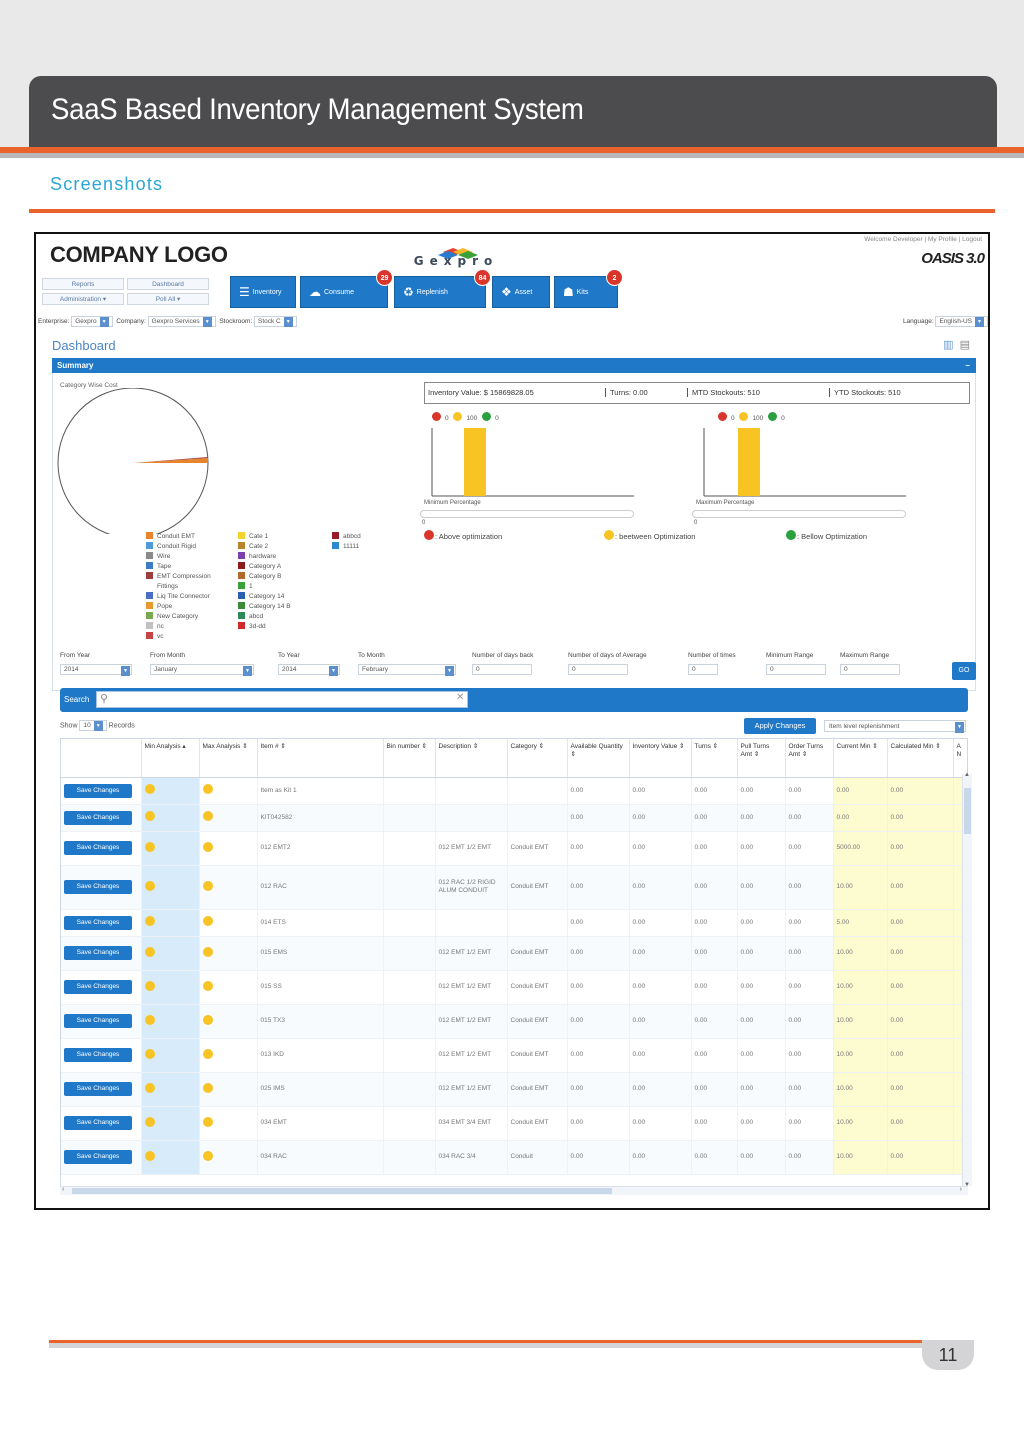 Image resolution: width=1024 pixels, height=1448 pixels. Describe the element at coordinates (521, 292) in the screenshot. I see `asset-button: ❖ Asset` at that location.